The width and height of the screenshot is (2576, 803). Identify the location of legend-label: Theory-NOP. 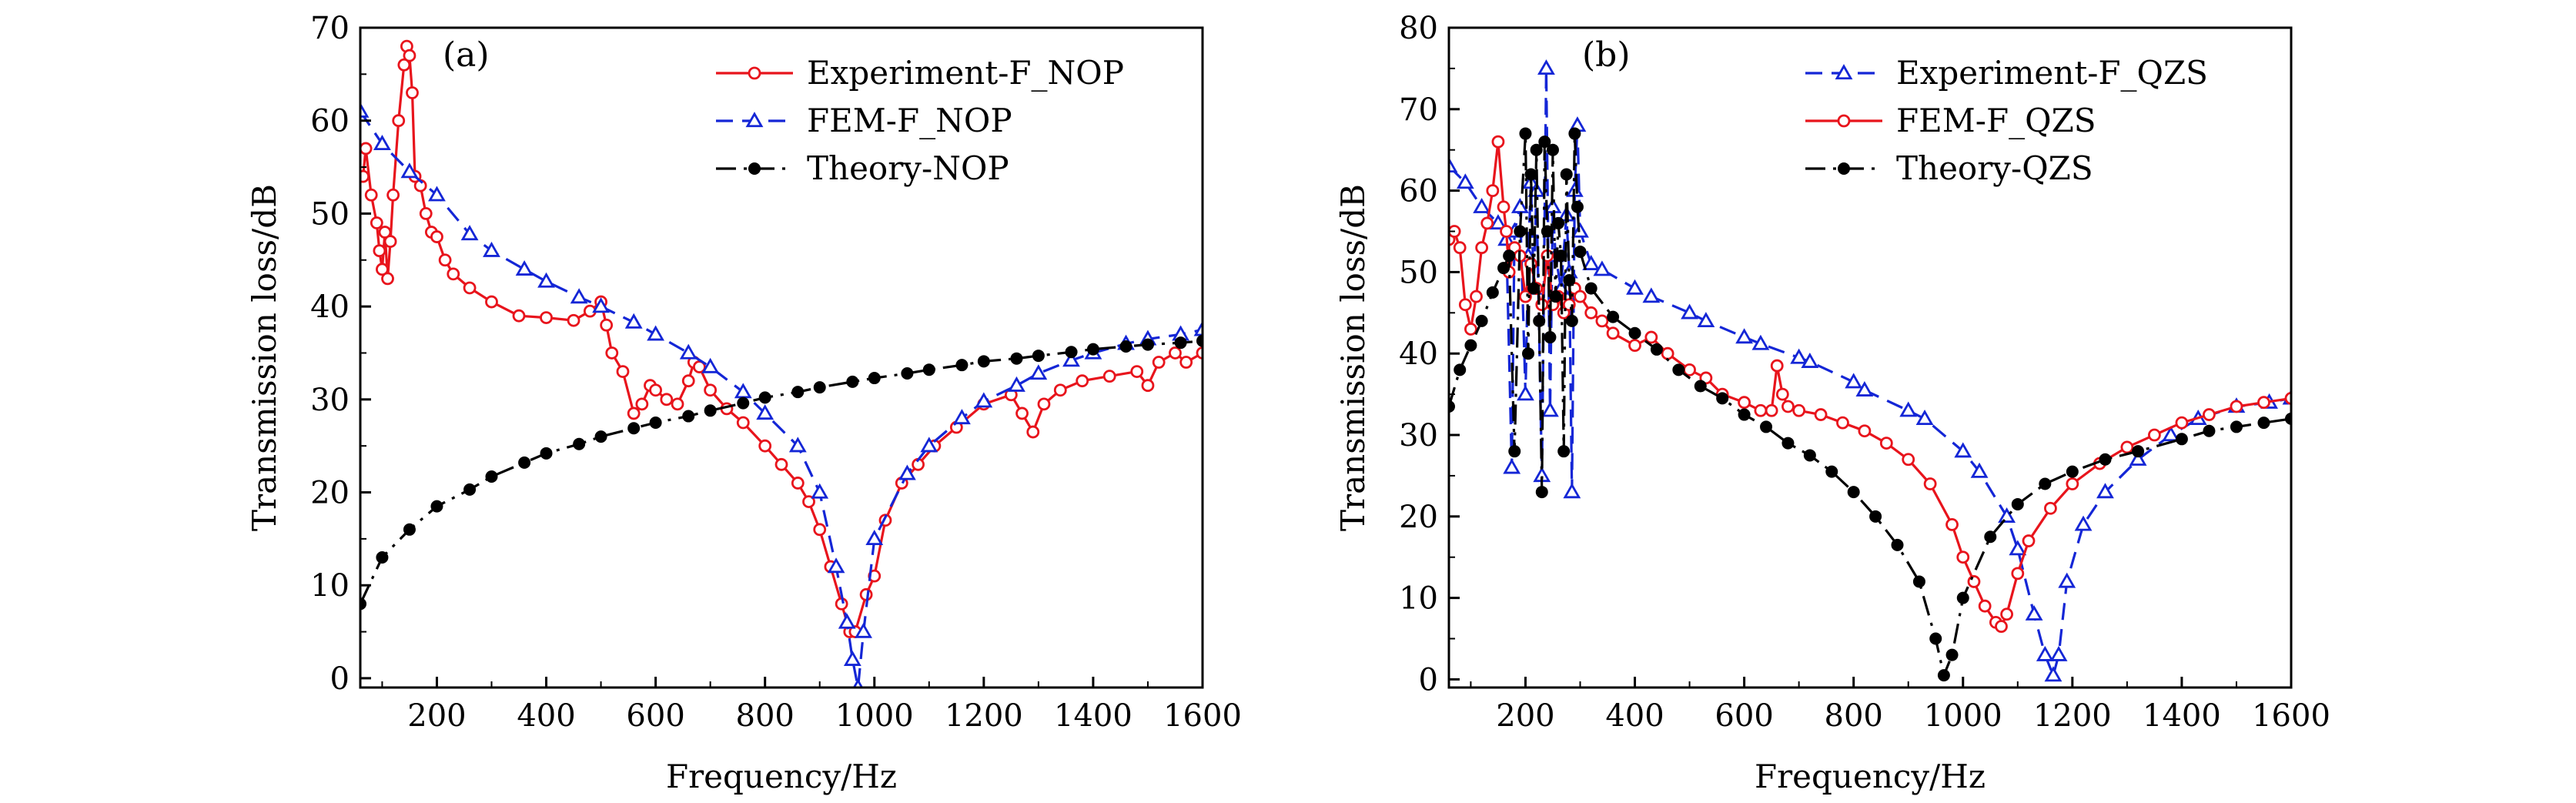
(908, 168).